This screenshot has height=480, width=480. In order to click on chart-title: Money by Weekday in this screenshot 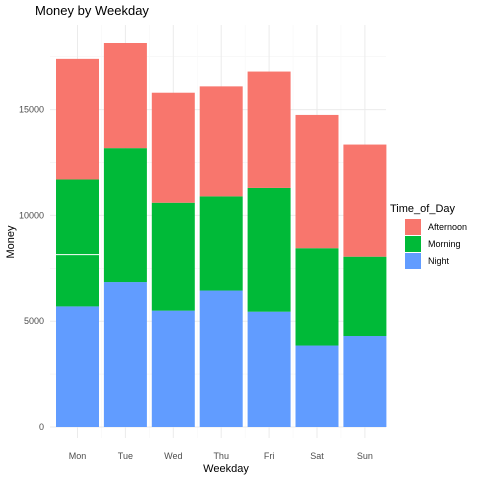, I will do `click(92, 10)`.